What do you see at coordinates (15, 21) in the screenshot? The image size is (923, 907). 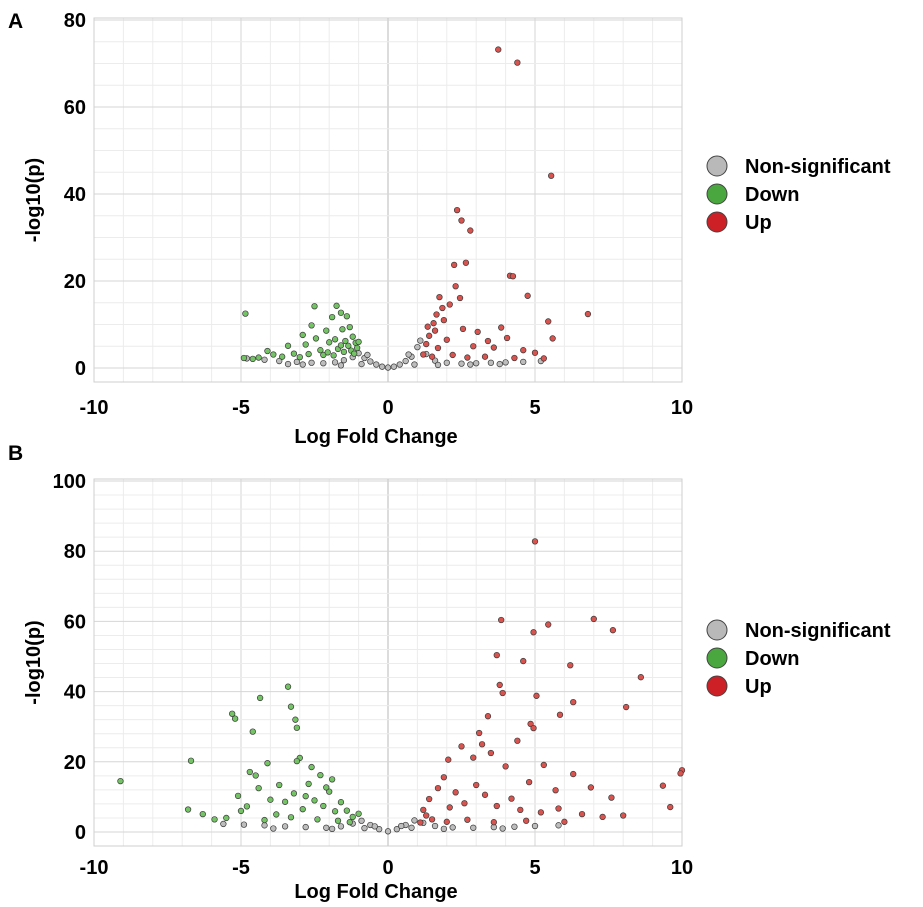 I see `panel-letter-a: A` at bounding box center [15, 21].